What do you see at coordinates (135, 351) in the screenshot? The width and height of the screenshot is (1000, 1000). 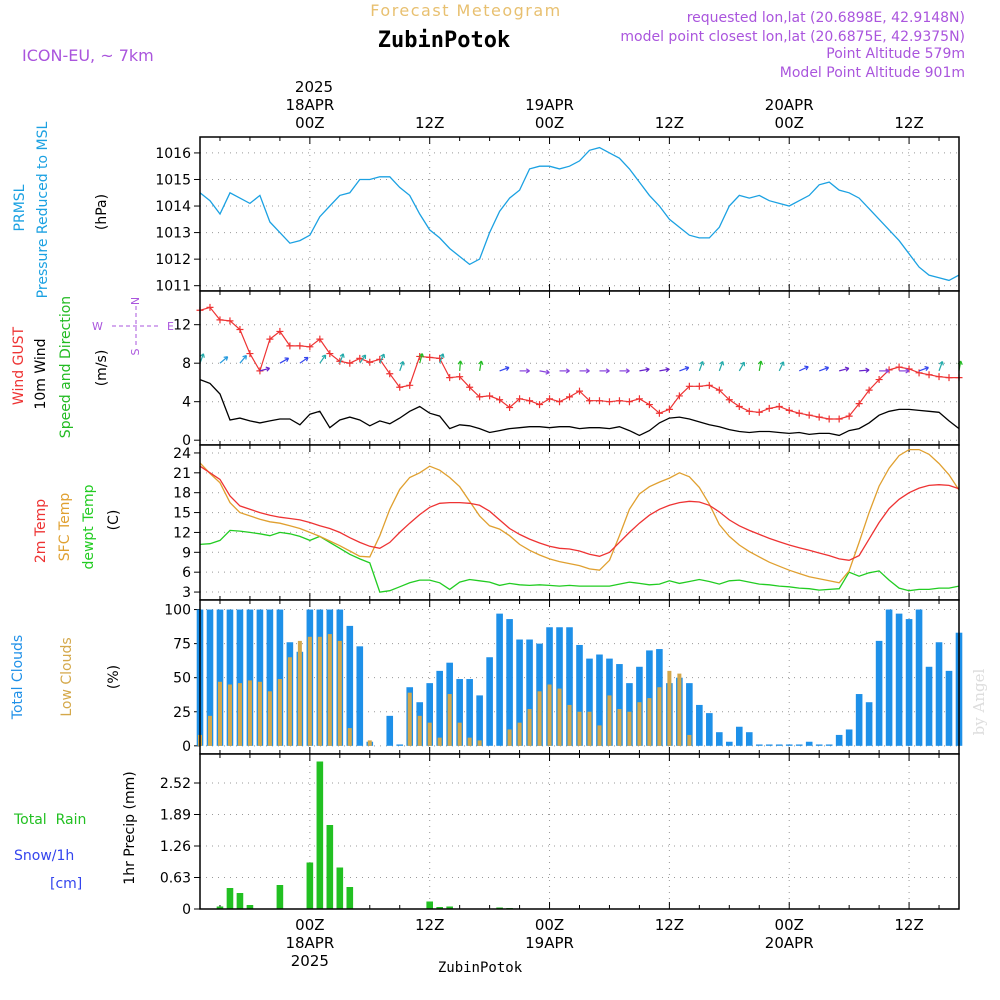 I see `compass-s: S` at bounding box center [135, 351].